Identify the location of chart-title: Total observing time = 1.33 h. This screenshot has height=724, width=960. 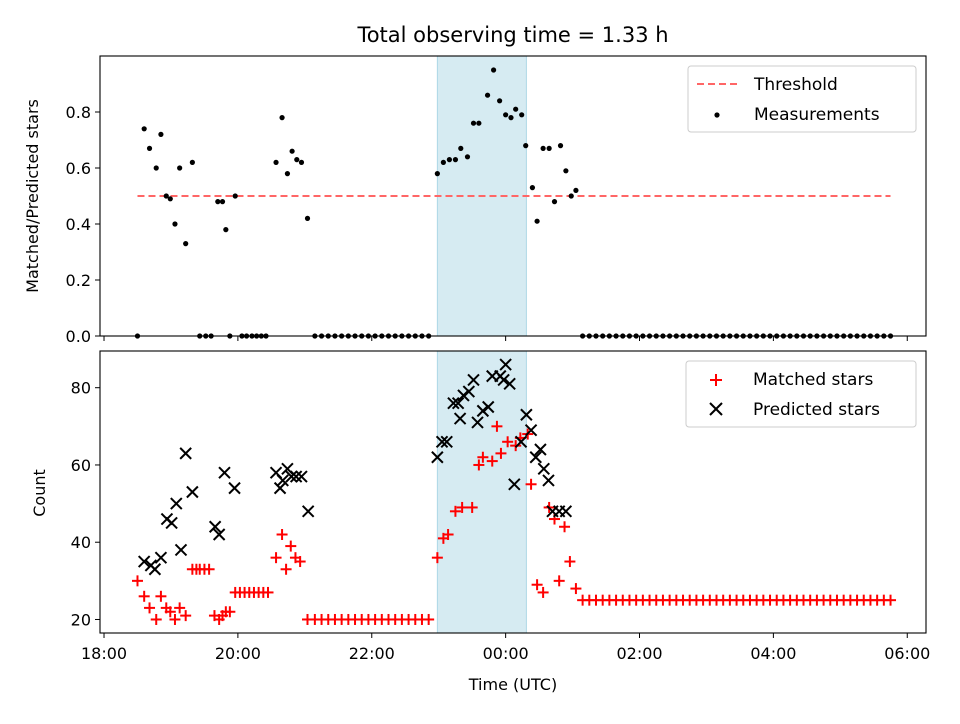
(512, 35).